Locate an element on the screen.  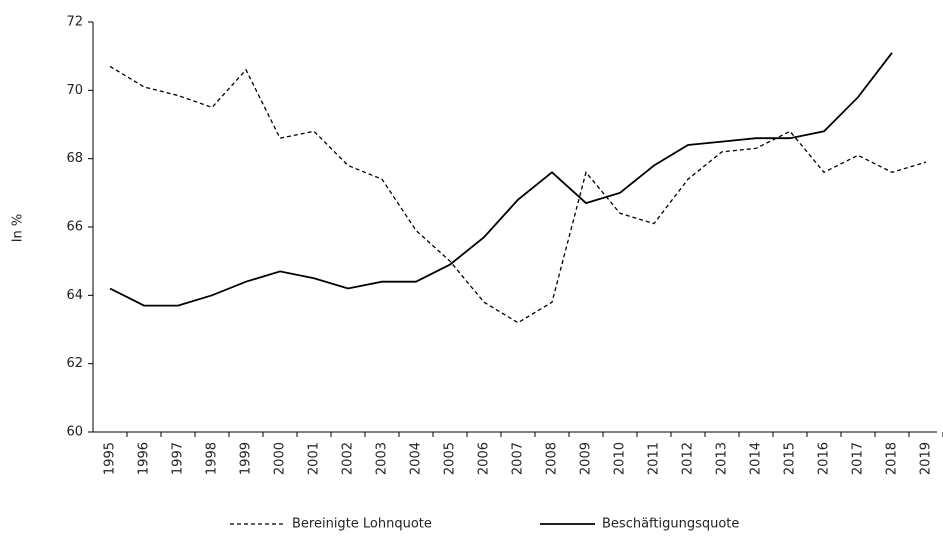
x-tick-label: 1999 is located at coordinates (246, 458).